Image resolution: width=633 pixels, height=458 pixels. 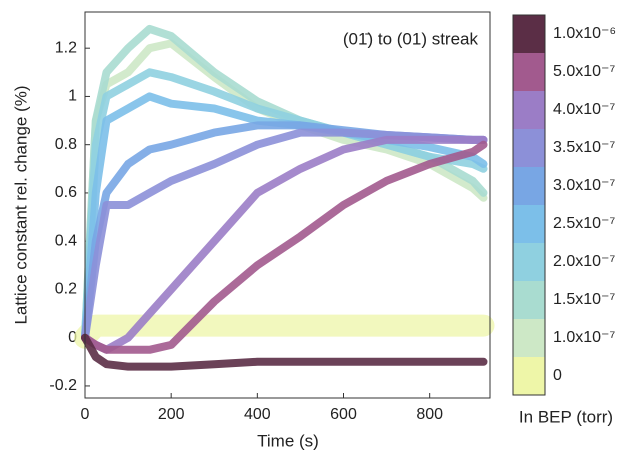 What do you see at coordinates (85, 414) in the screenshot?
I see `x-tick-label: 0` at bounding box center [85, 414].